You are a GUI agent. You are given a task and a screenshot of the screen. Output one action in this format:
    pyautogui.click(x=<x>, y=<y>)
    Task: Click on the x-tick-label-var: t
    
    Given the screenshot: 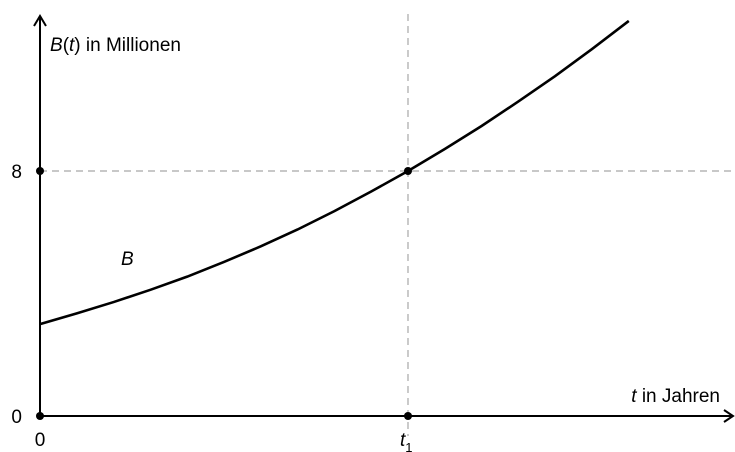 What is the action you would take?
    pyautogui.click(x=403, y=440)
    